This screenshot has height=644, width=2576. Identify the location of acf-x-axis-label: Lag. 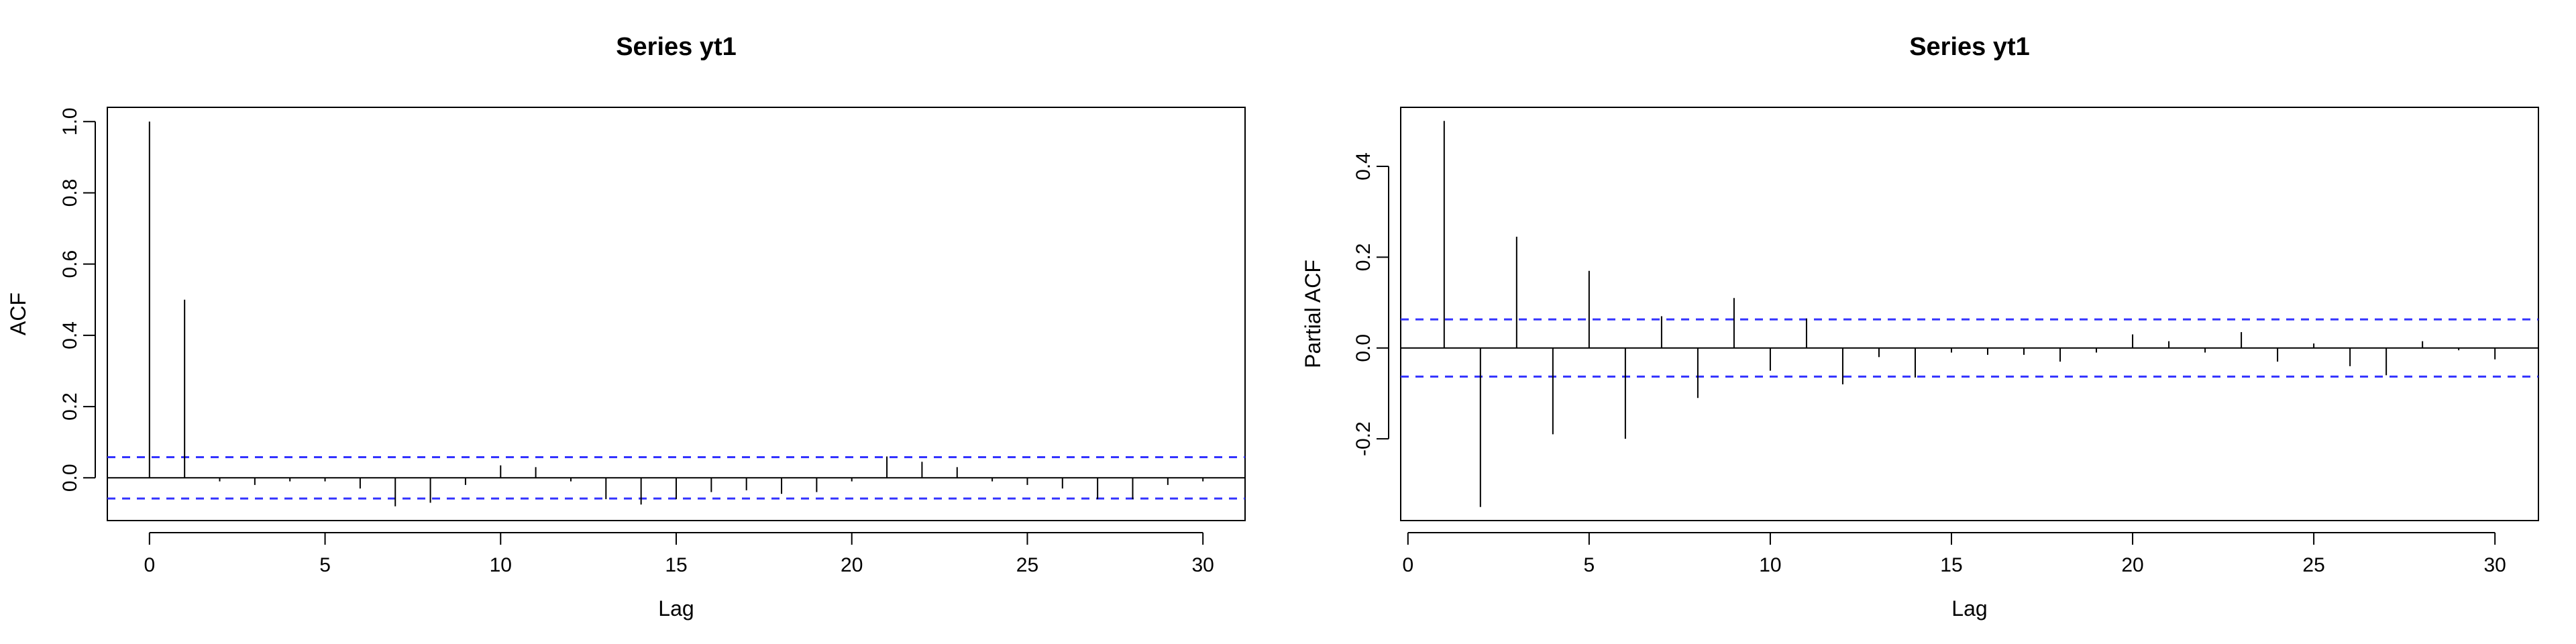
(676, 608).